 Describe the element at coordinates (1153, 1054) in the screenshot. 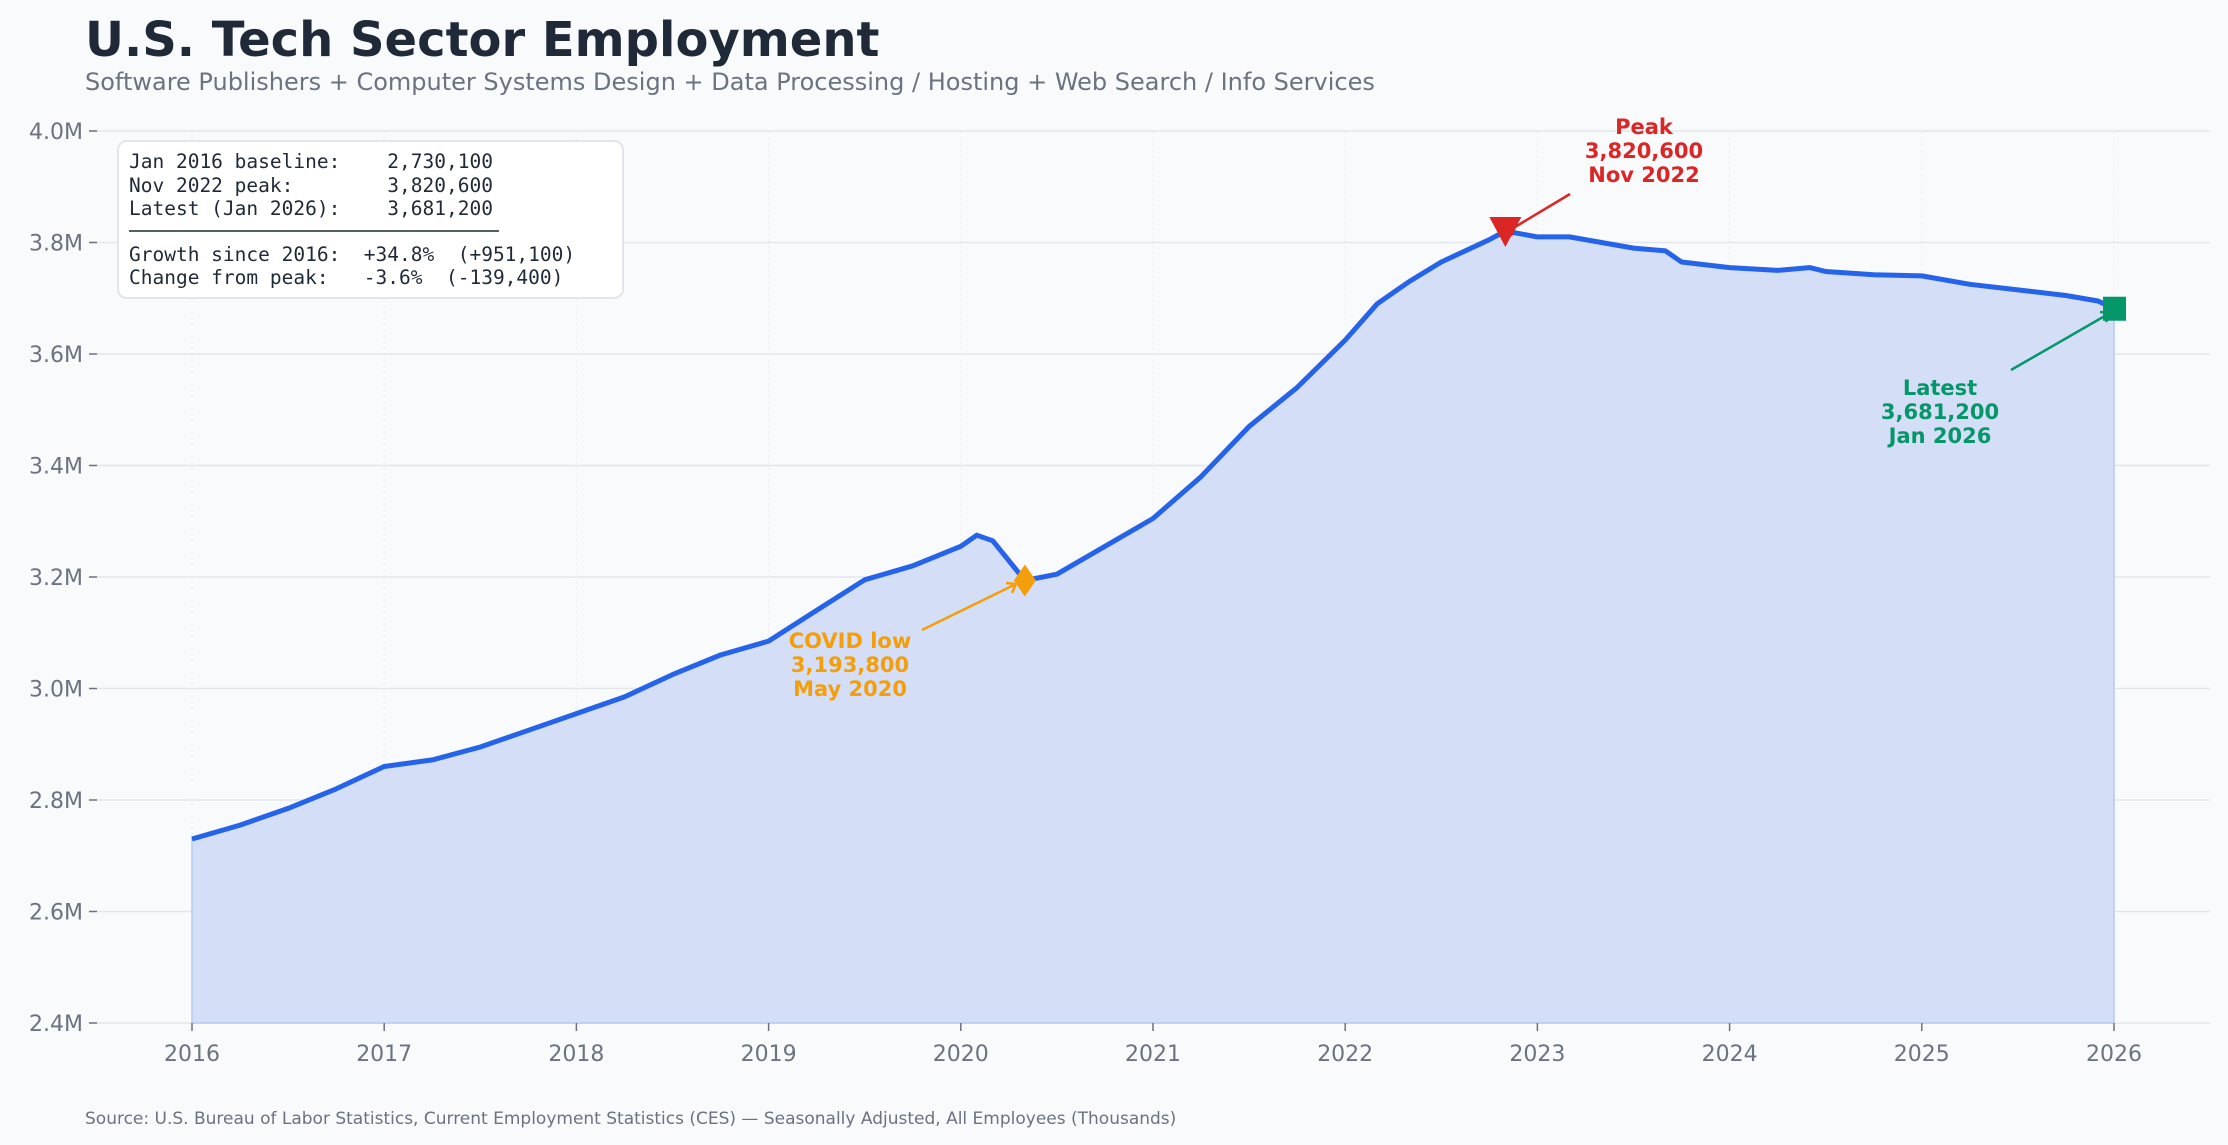

I see `x-tick-label: 2021` at that location.